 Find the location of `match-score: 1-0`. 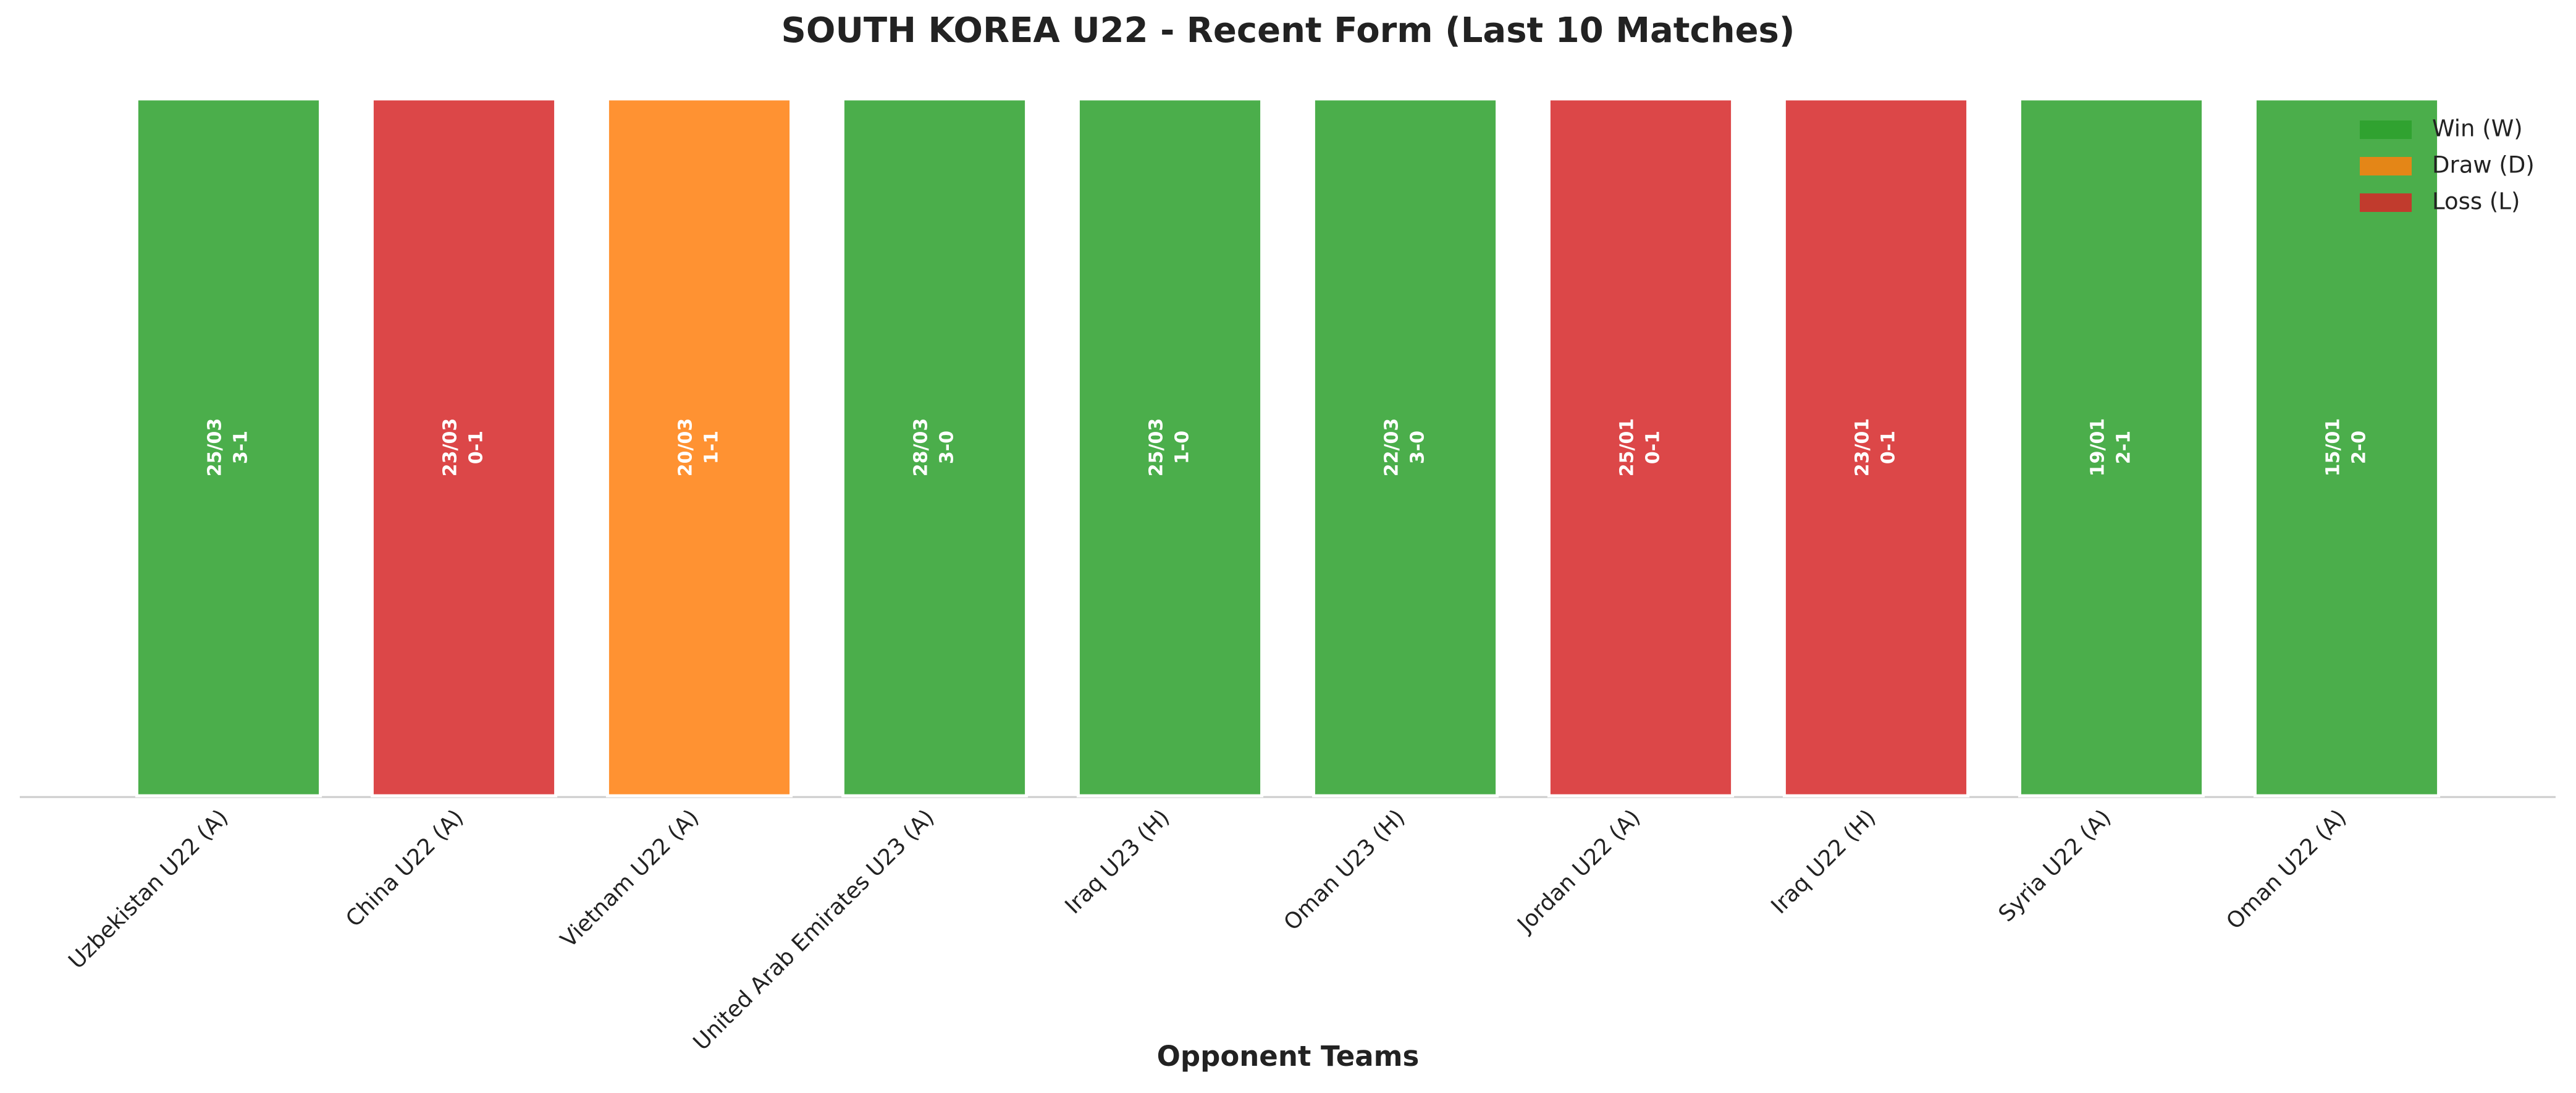

match-score: 1-0 is located at coordinates (1182, 448).